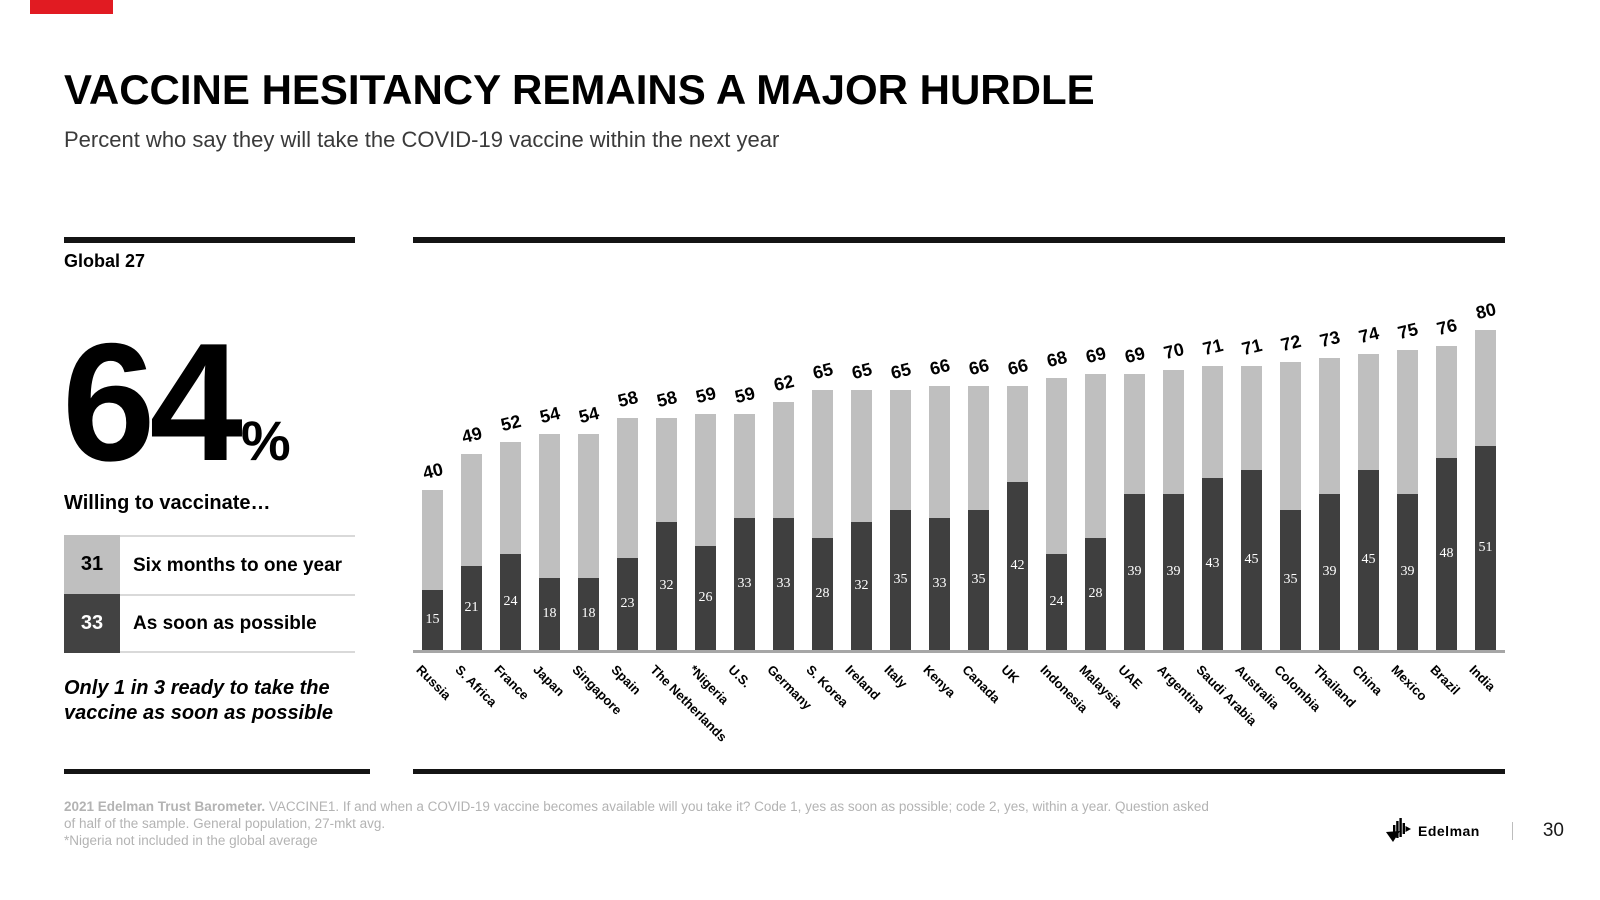 Image resolution: width=1600 pixels, height=900 pixels. Describe the element at coordinates (1368, 335) in the screenshot. I see `bar-total-label: 74` at that location.